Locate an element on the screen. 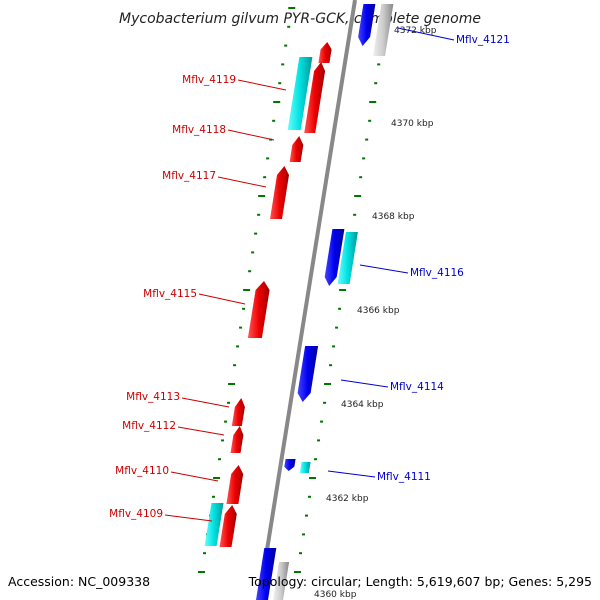 The width and height of the screenshot is (600, 600). gene-label-text: Mflv_4121 is located at coordinates (483, 40).